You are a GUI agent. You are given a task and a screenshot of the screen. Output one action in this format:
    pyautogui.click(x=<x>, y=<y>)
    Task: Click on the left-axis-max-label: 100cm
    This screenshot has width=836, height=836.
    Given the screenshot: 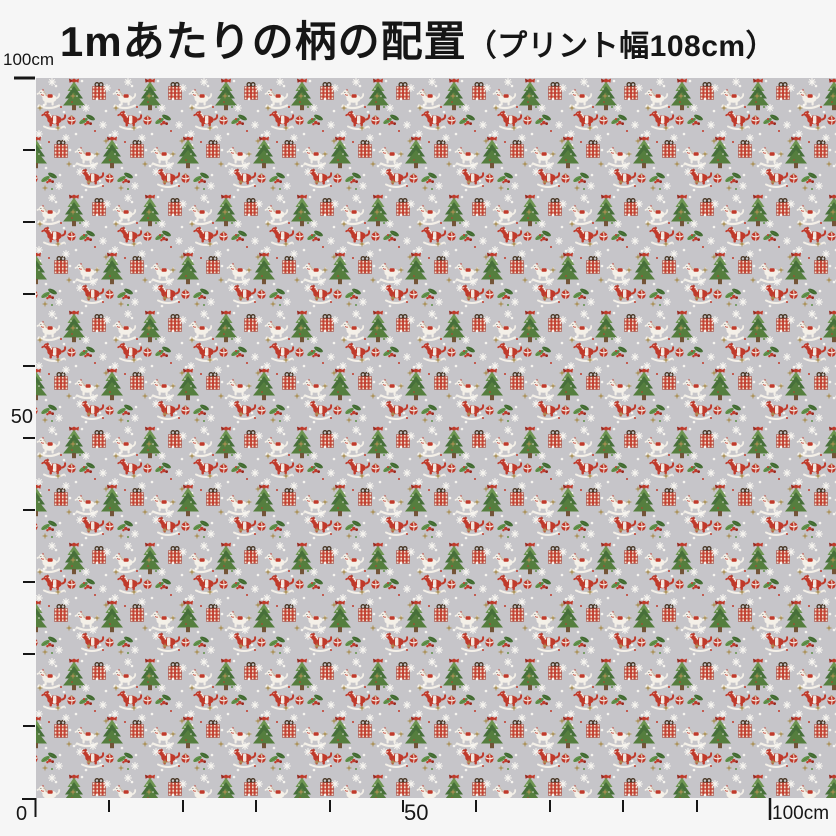 What is the action you would take?
    pyautogui.click(x=29, y=59)
    